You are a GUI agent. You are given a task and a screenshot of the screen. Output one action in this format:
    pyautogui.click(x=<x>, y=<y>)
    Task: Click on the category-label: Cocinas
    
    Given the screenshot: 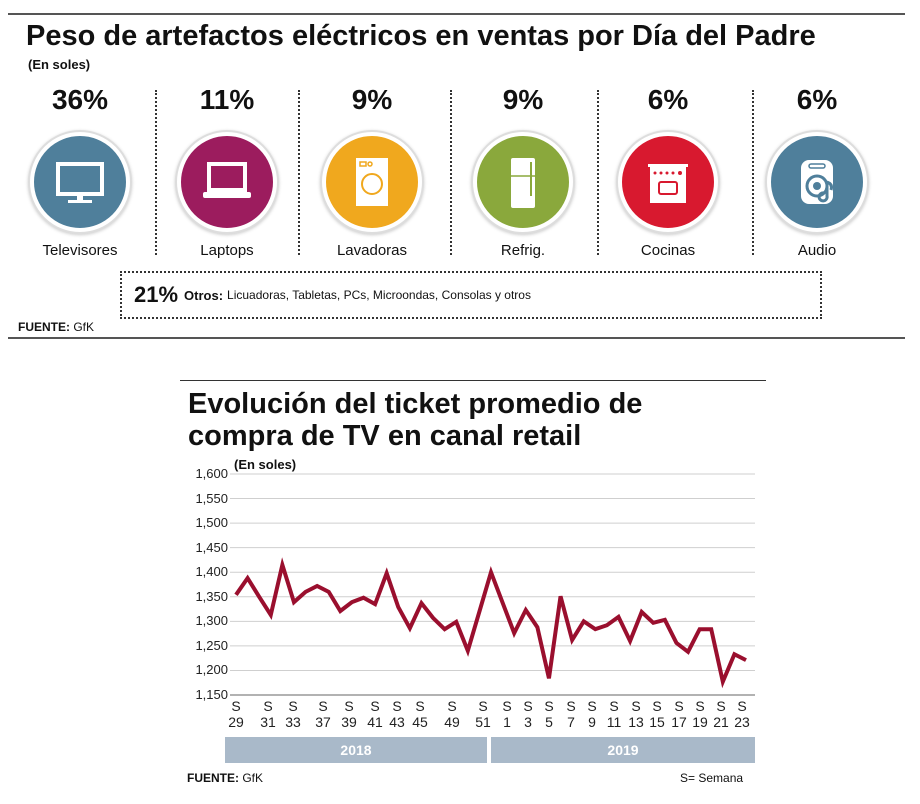 What is the action you would take?
    pyautogui.click(x=668, y=250)
    